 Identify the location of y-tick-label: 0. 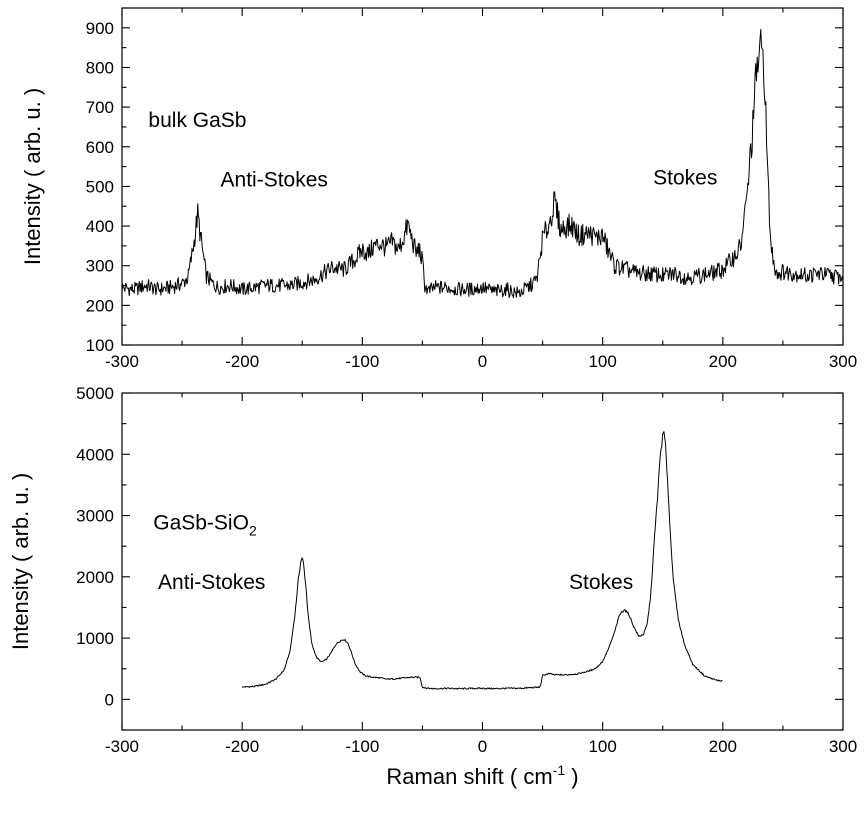
(109, 699).